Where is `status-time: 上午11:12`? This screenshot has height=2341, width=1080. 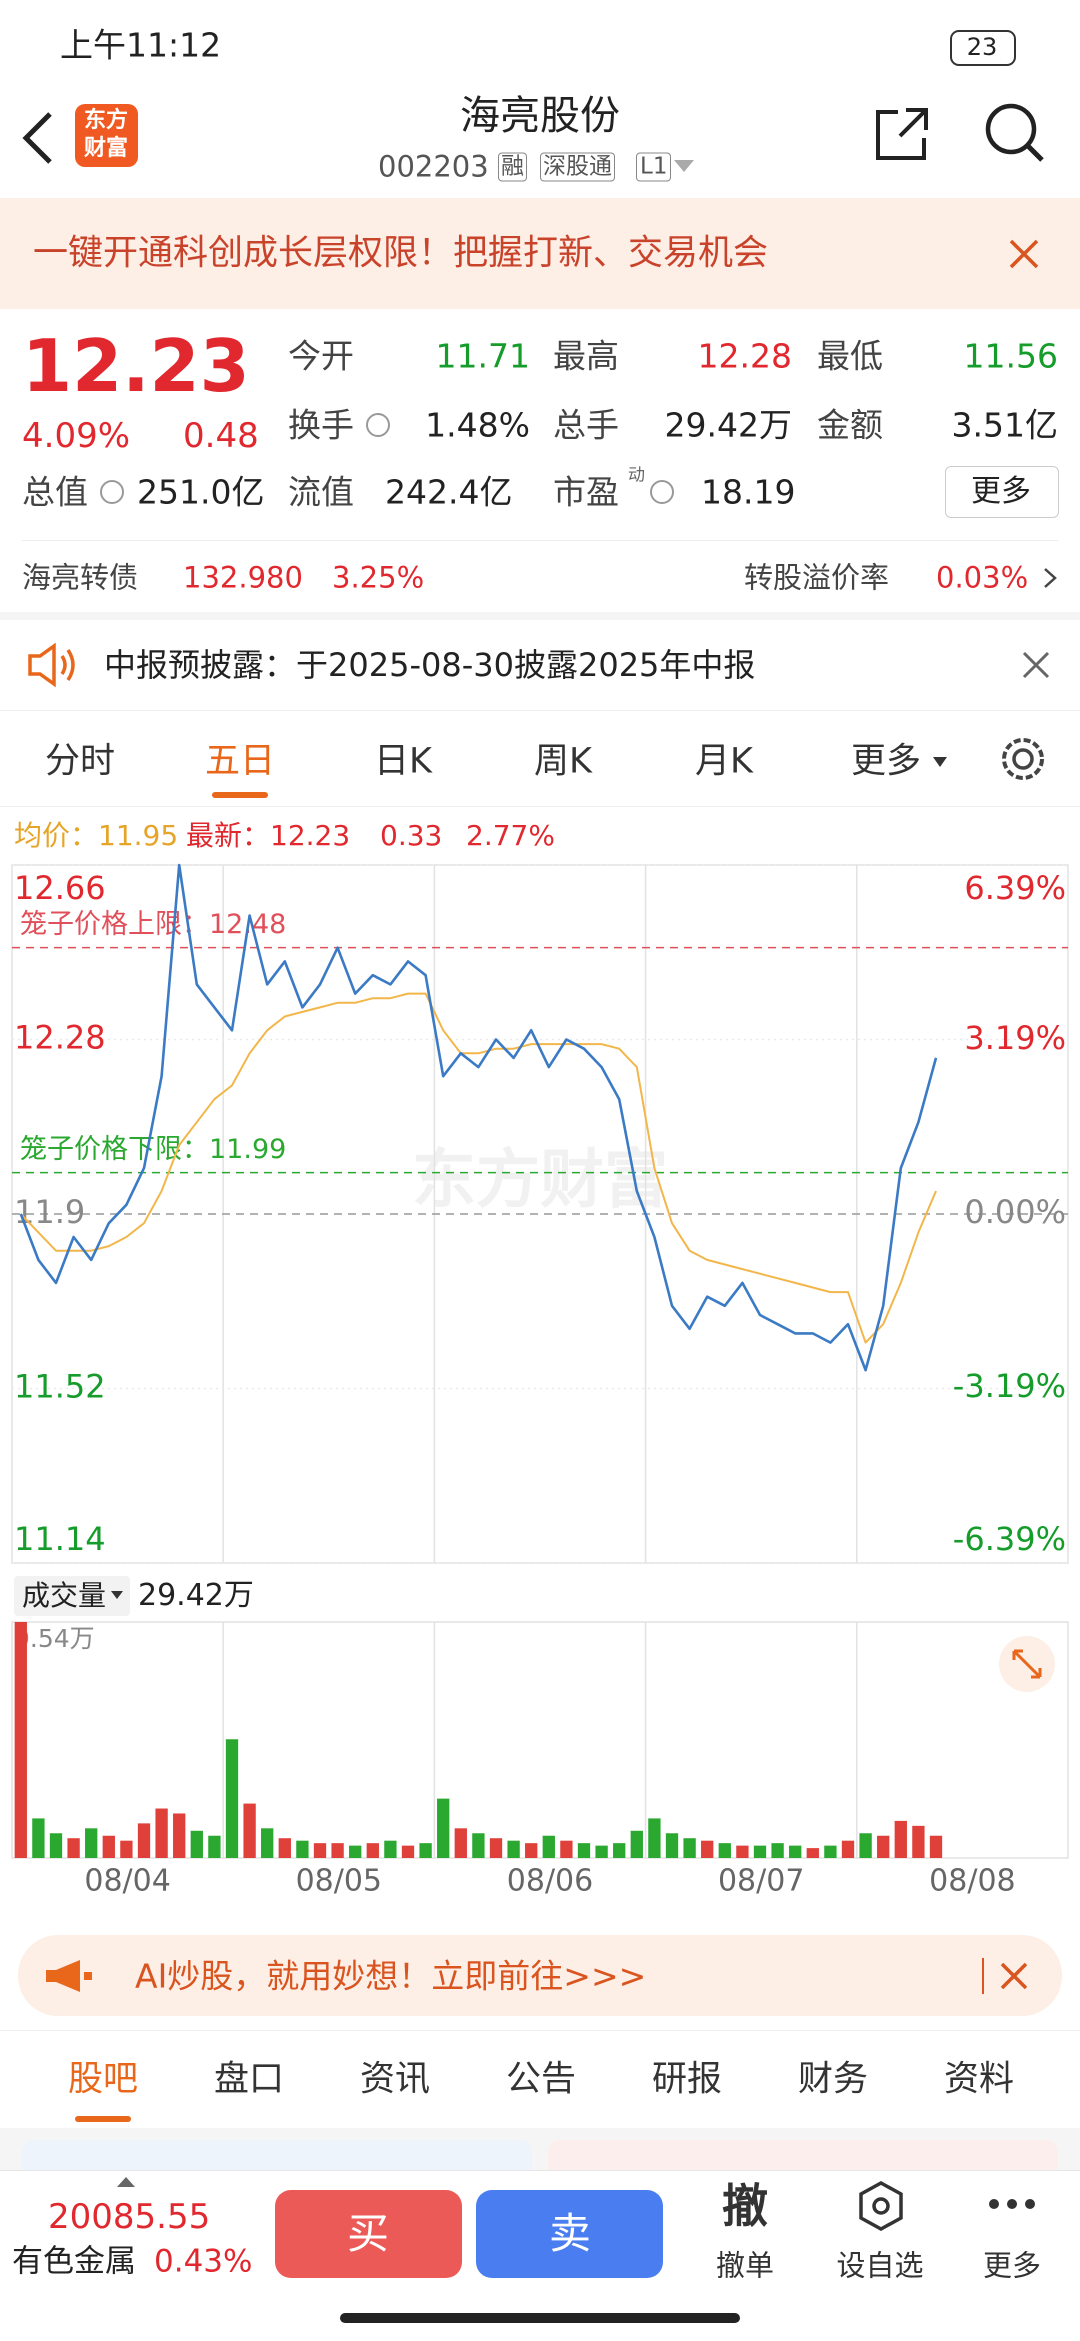 status-time: 上午11:12 is located at coordinates (141, 45).